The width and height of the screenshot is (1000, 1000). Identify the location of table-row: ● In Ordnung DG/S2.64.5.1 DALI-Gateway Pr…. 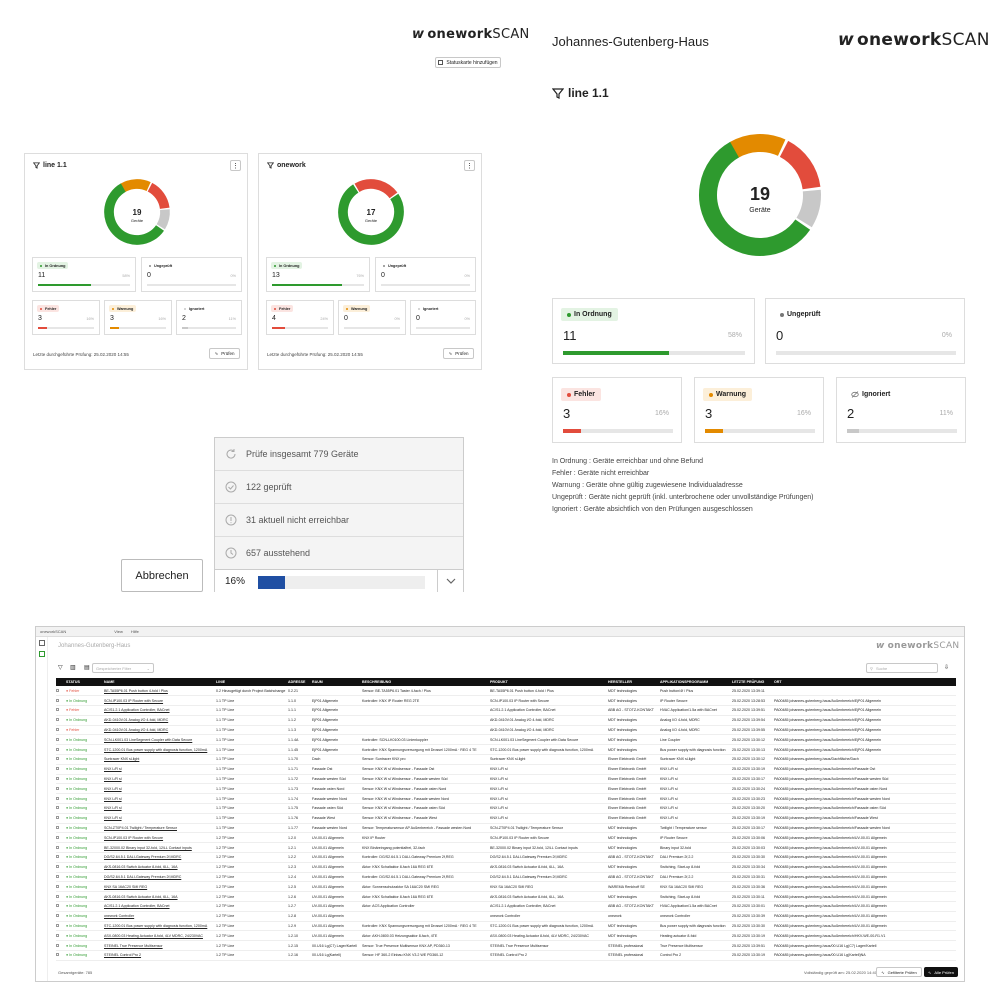
(506, 858).